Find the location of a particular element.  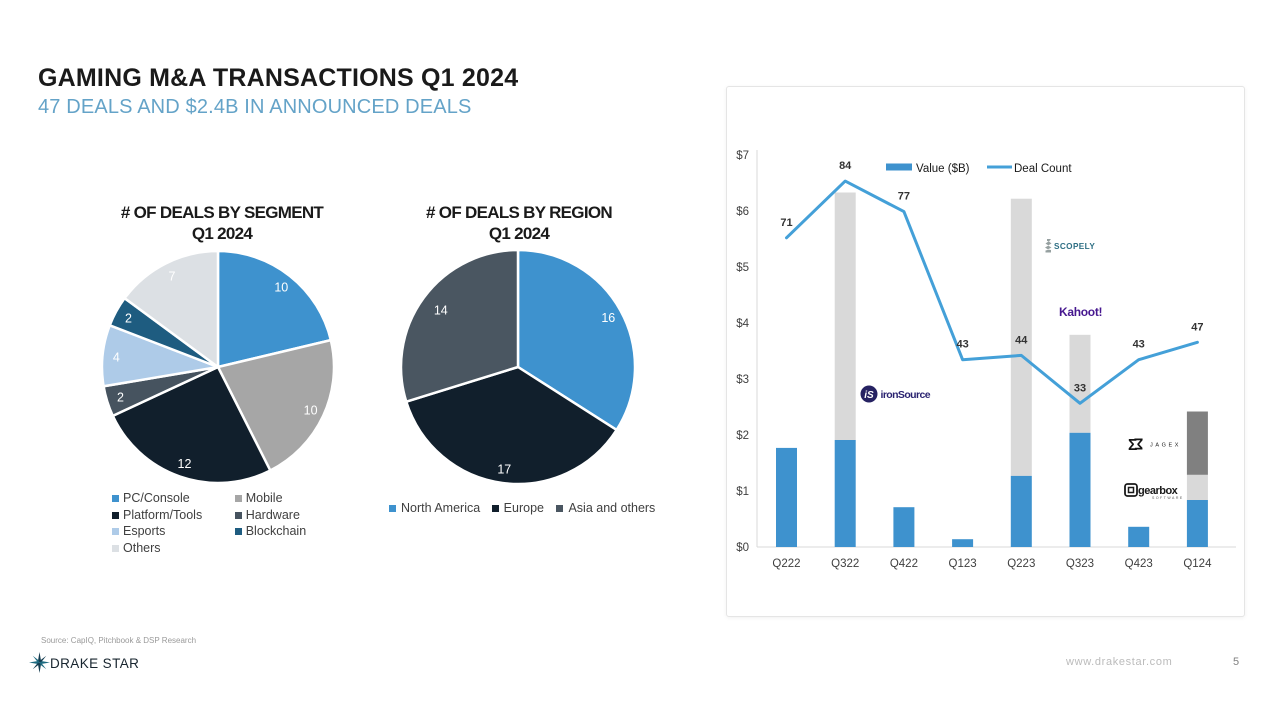

svg-text: SCOPELY is located at coordinates (1074, 246).